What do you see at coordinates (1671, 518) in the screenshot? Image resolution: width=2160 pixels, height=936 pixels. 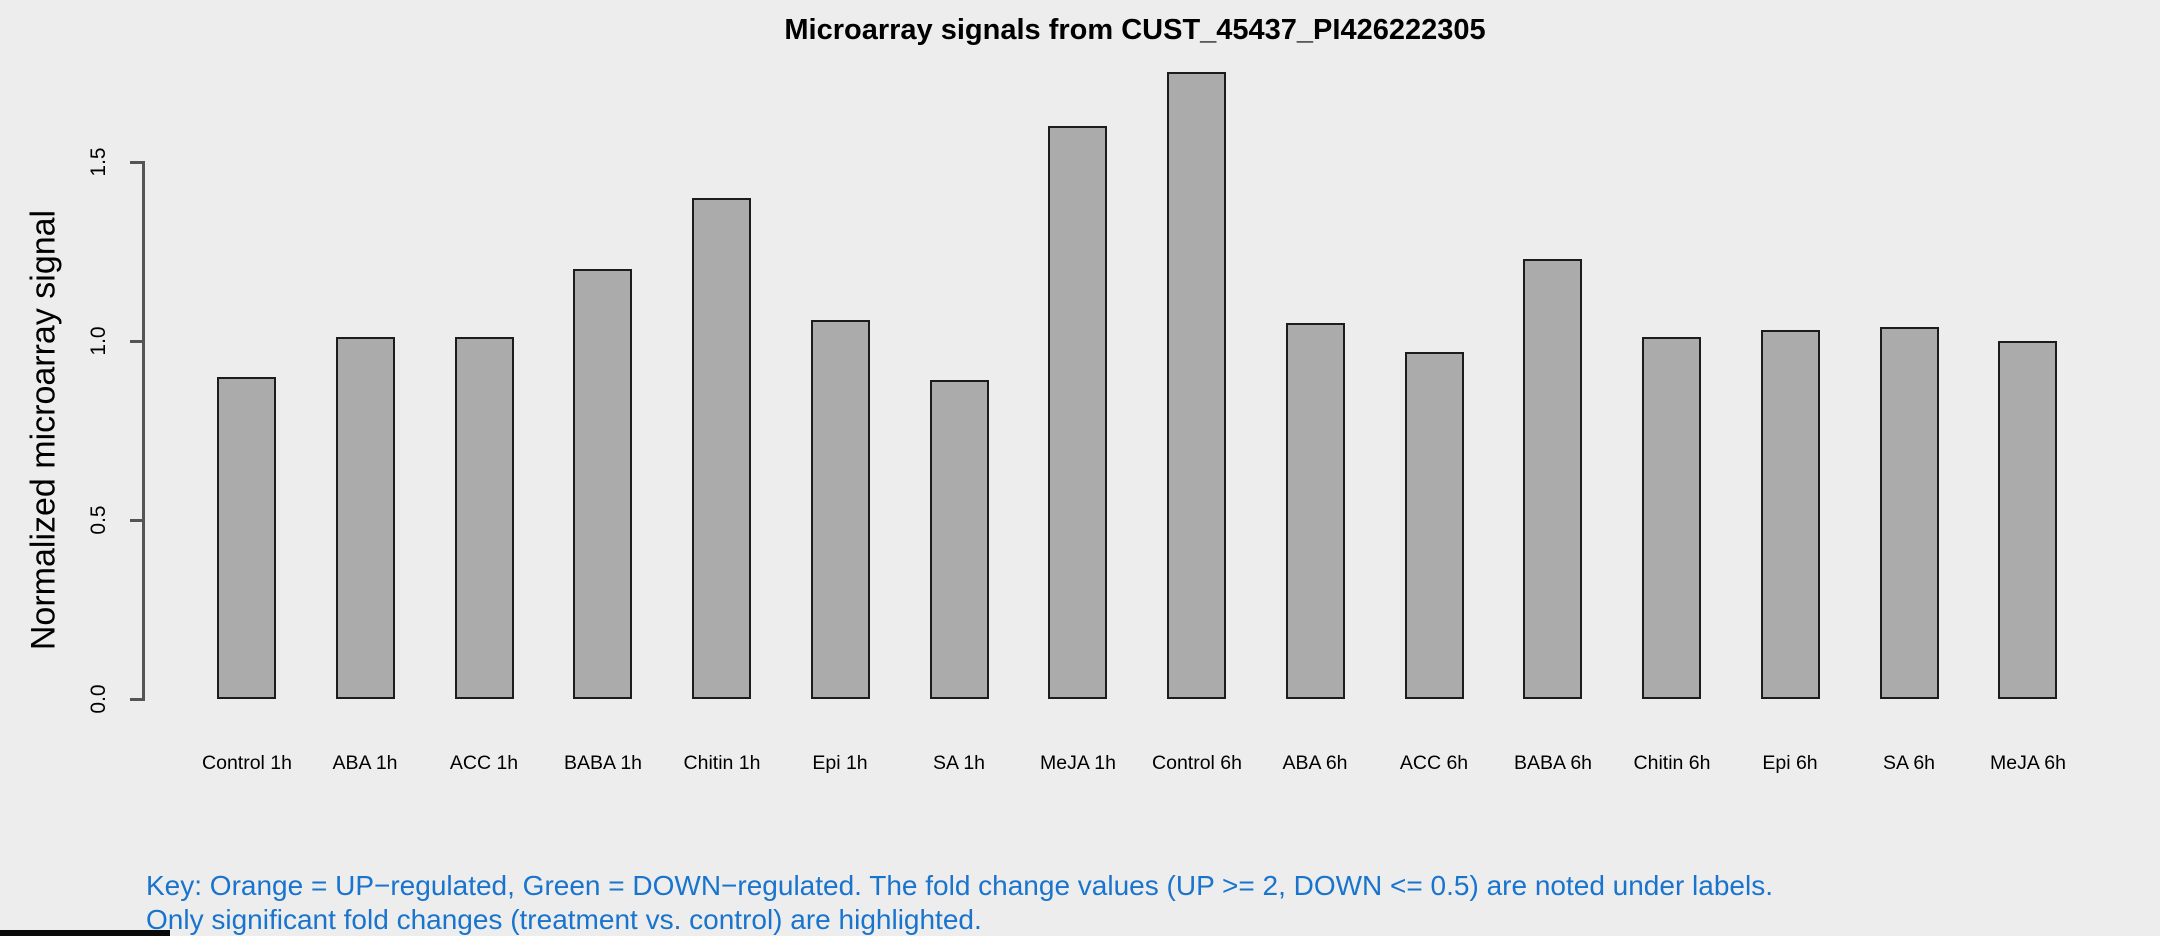 I see `bar-chitin-6h` at bounding box center [1671, 518].